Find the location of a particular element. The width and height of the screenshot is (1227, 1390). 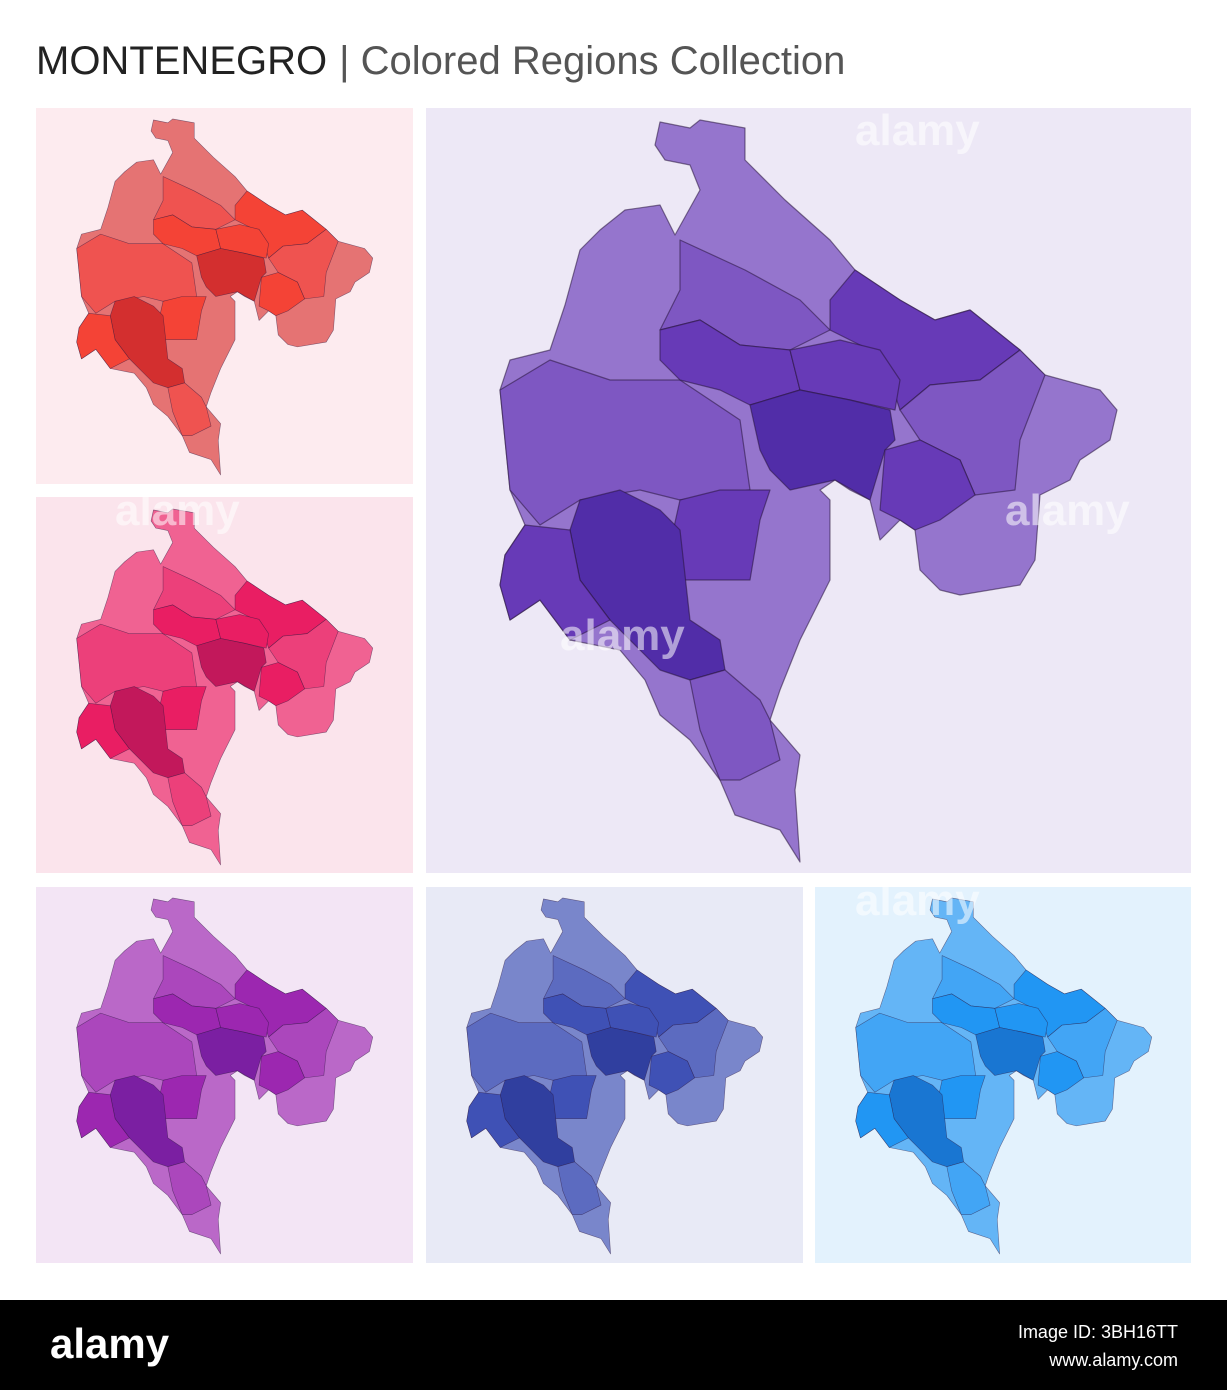

subtitle: | Colored Regions Collection is located at coordinates (592, 61).